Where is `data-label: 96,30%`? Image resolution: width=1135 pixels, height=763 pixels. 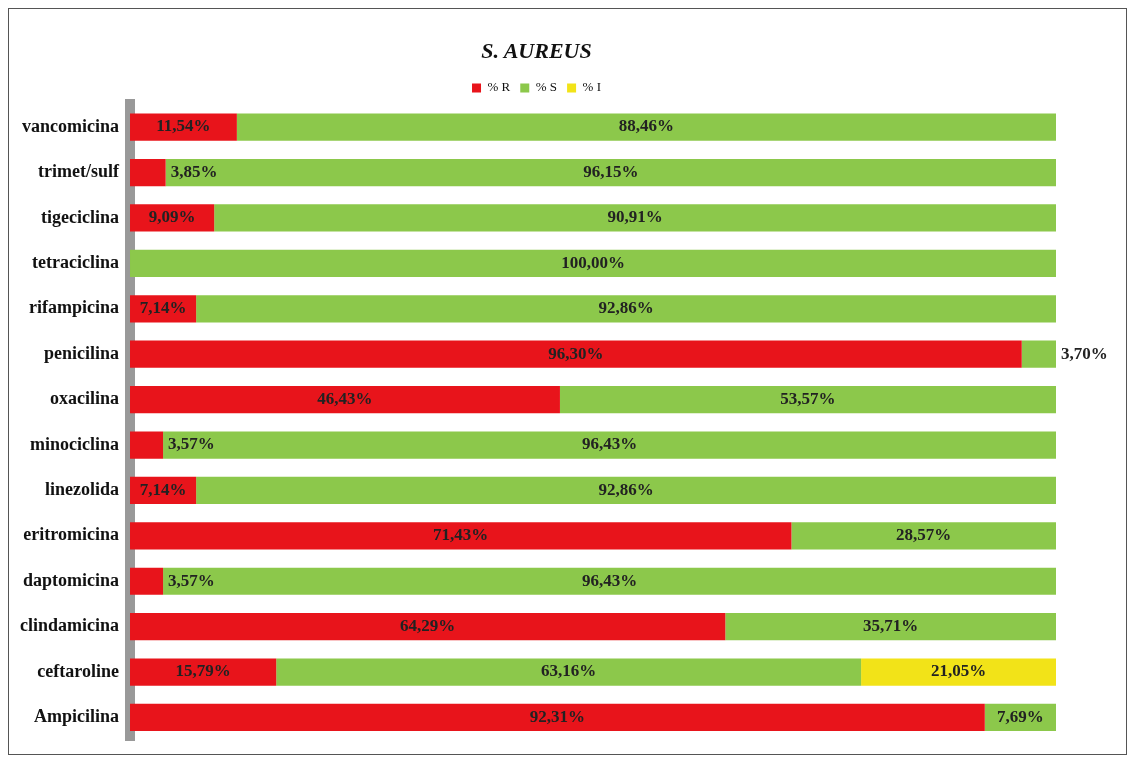
data-label: 96,30% is located at coordinates (576, 353).